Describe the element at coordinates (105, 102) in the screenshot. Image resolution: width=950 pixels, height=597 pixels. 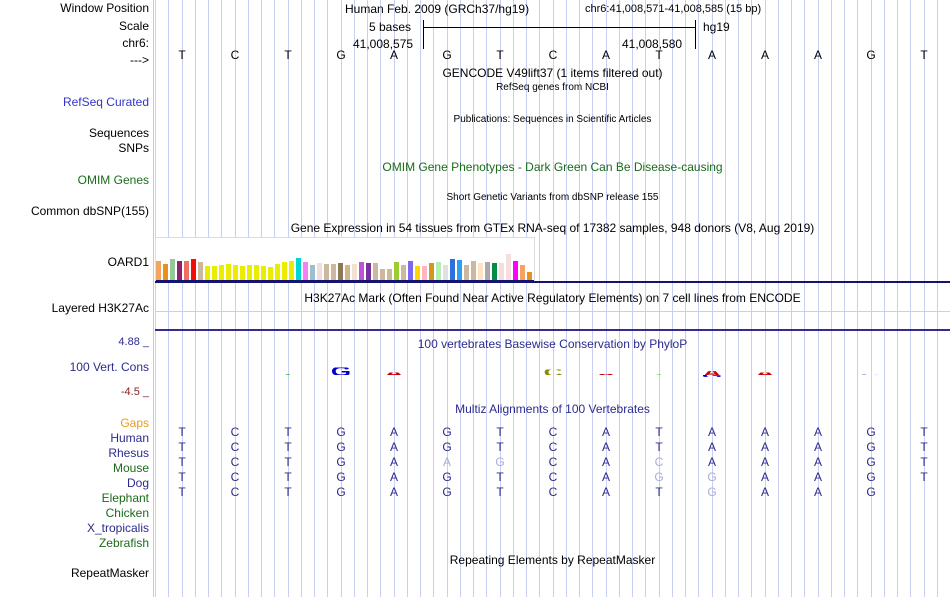
I see `label-refseq-curated: RefSeq Curated` at that location.